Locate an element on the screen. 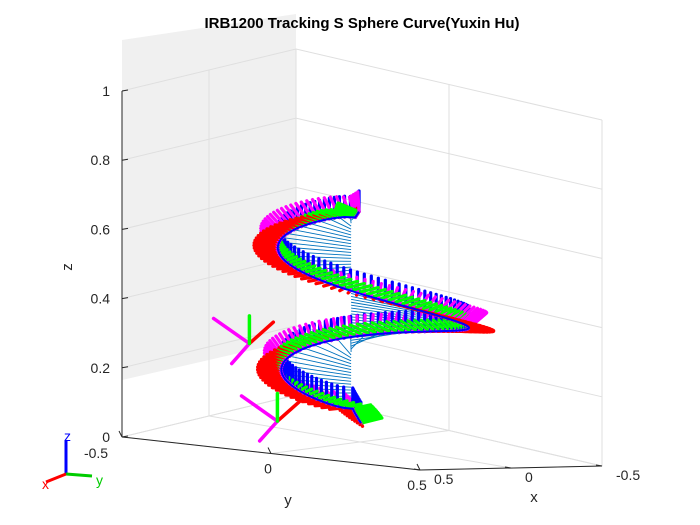 This screenshot has height=525, width=700. tracked-curve is located at coordinates (373, 317).